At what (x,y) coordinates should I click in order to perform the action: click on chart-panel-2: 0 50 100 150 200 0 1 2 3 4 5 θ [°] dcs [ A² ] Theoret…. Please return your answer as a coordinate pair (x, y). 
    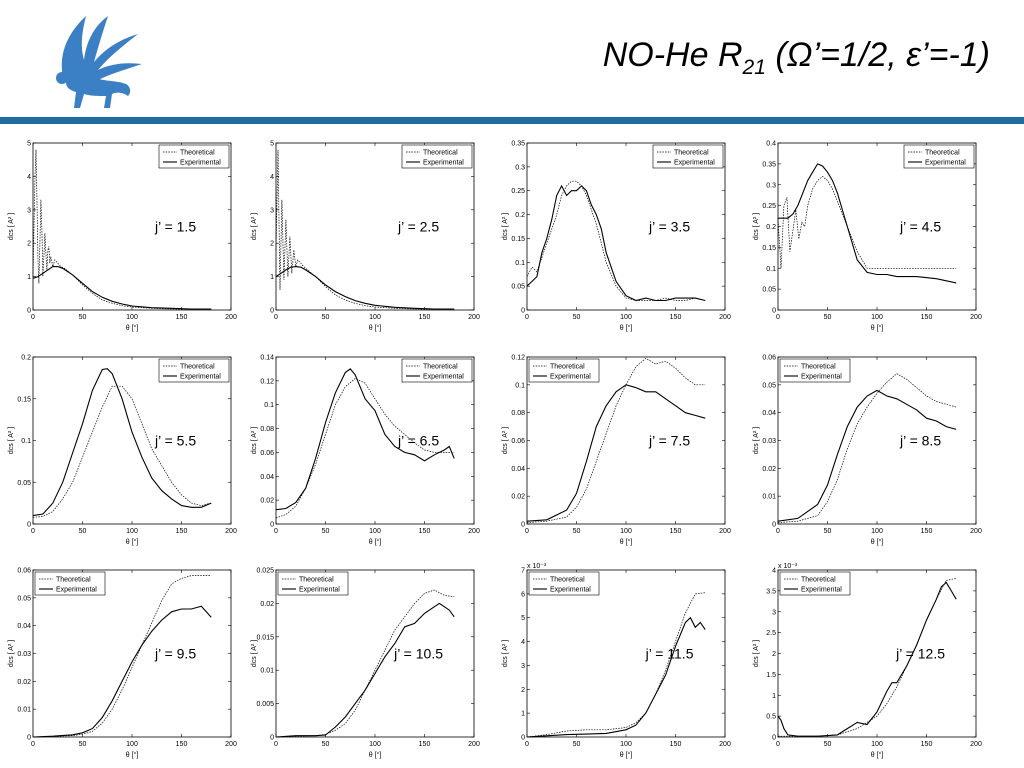
    Looking at the image, I should click on (365, 237).